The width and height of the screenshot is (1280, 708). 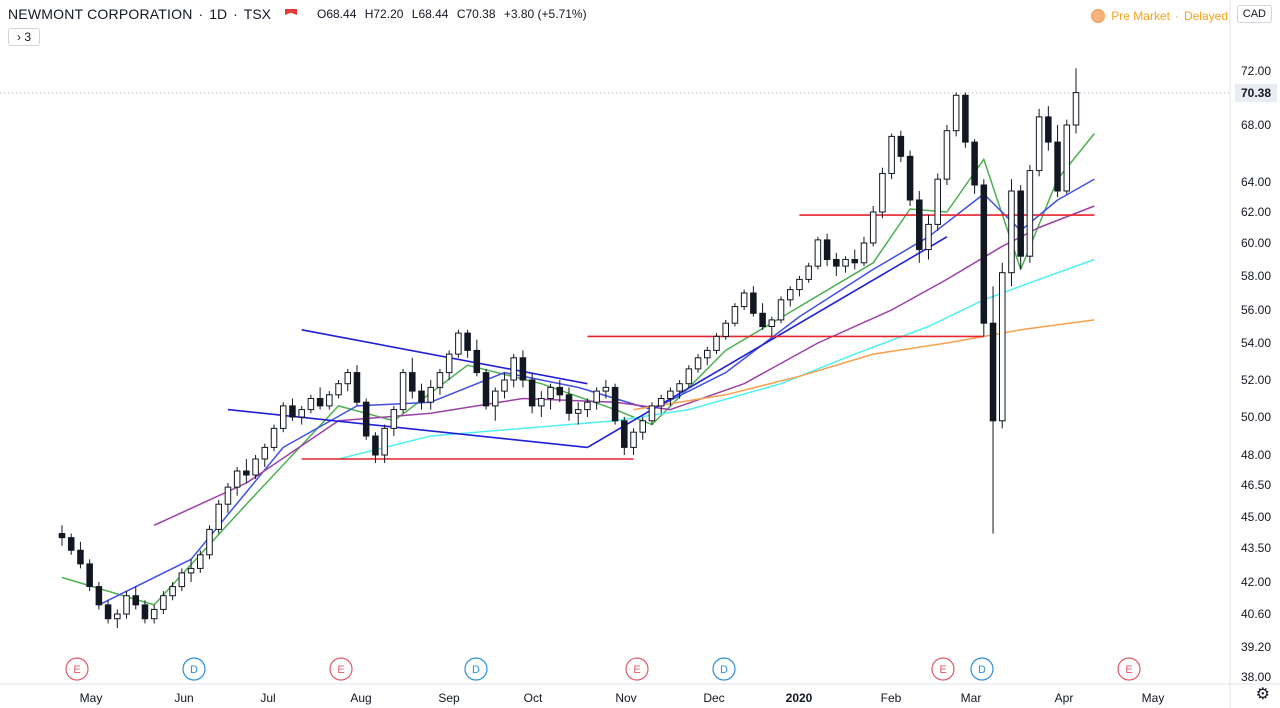 What do you see at coordinates (1256, 548) in the screenshot?
I see `y-tick-label: 43.50` at bounding box center [1256, 548].